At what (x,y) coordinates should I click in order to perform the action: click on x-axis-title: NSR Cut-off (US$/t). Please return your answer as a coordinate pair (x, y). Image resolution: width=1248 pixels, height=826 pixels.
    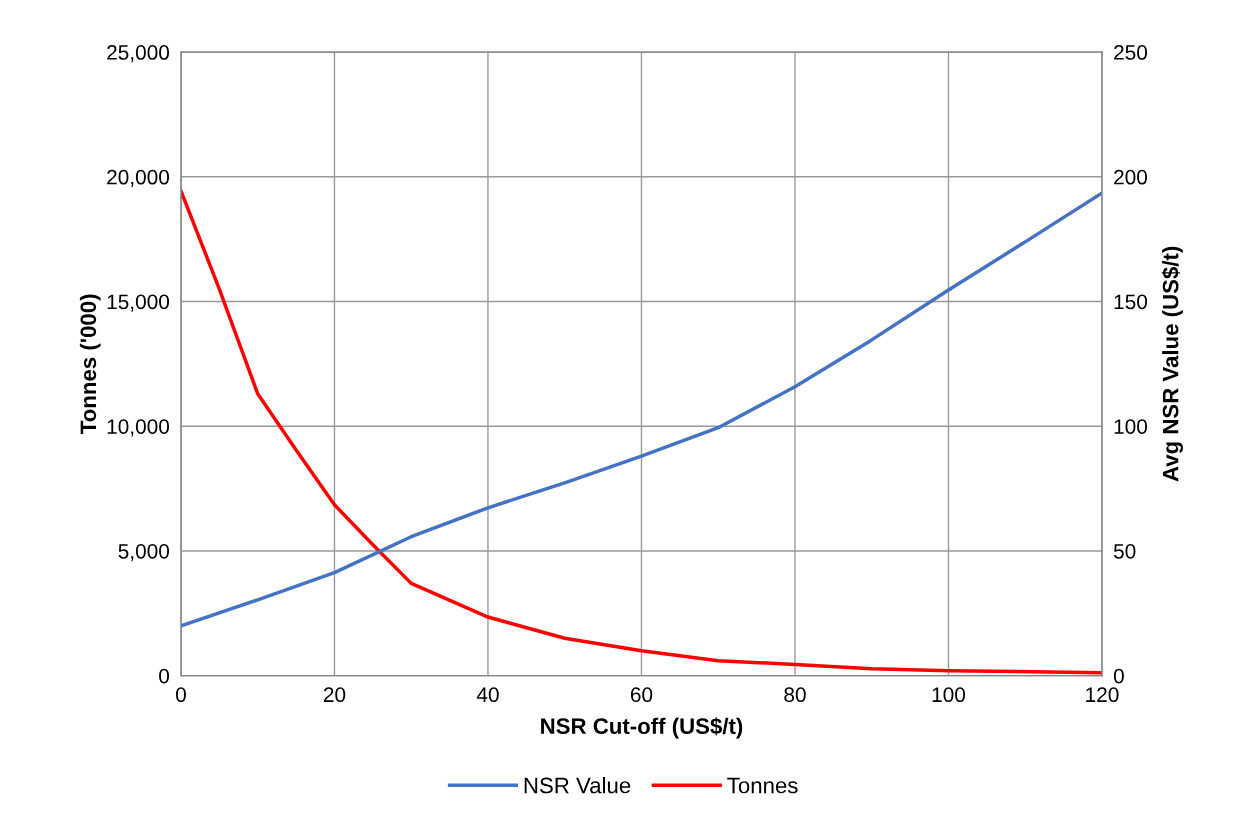
    Looking at the image, I should click on (642, 728).